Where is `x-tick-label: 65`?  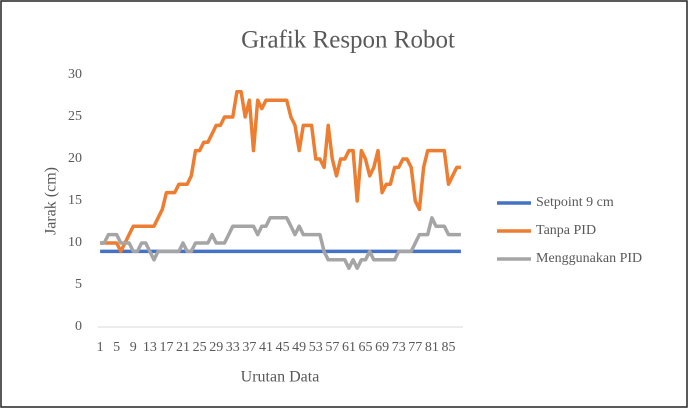
x-tick-label: 65 is located at coordinates (366, 347).